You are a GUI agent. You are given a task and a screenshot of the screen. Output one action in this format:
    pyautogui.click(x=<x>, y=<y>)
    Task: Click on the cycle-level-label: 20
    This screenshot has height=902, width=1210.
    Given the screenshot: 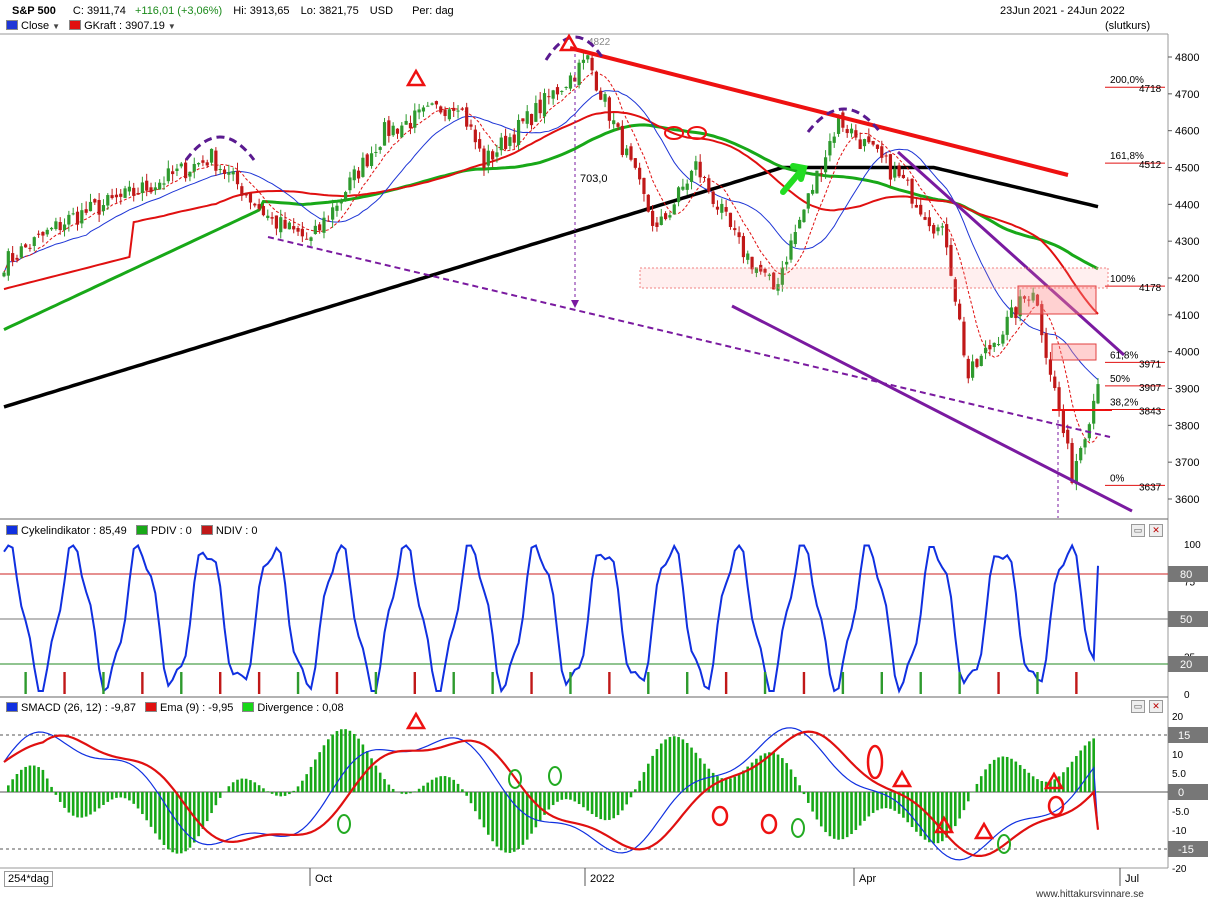 What is the action you would take?
    pyautogui.click(x=1186, y=665)
    